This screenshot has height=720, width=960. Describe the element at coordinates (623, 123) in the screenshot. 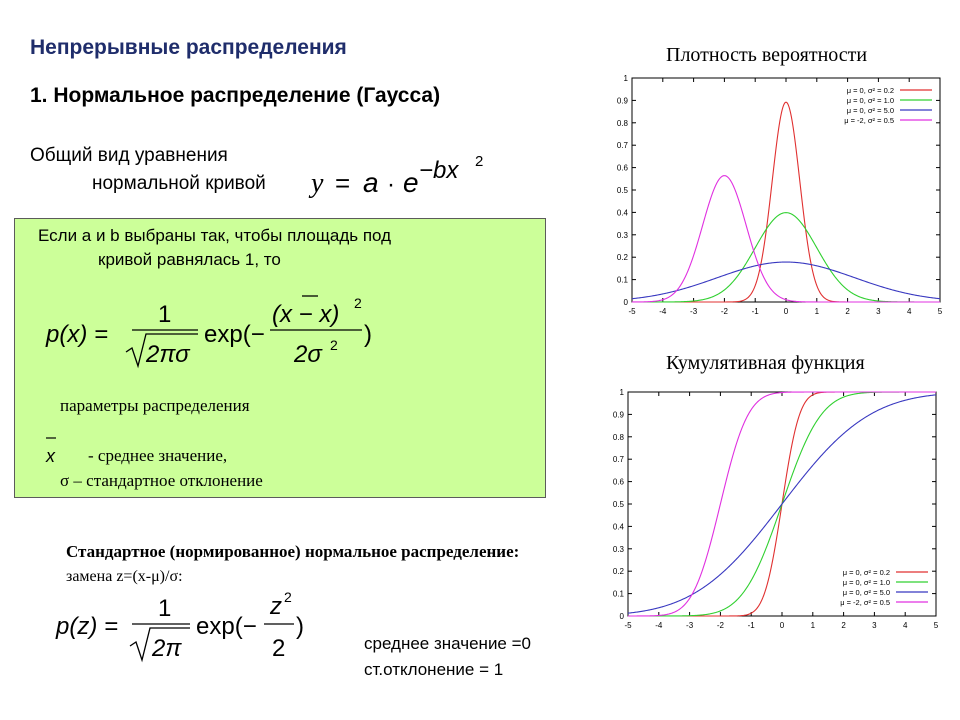

I see `chart0-y-tick-label: 0.8` at that location.